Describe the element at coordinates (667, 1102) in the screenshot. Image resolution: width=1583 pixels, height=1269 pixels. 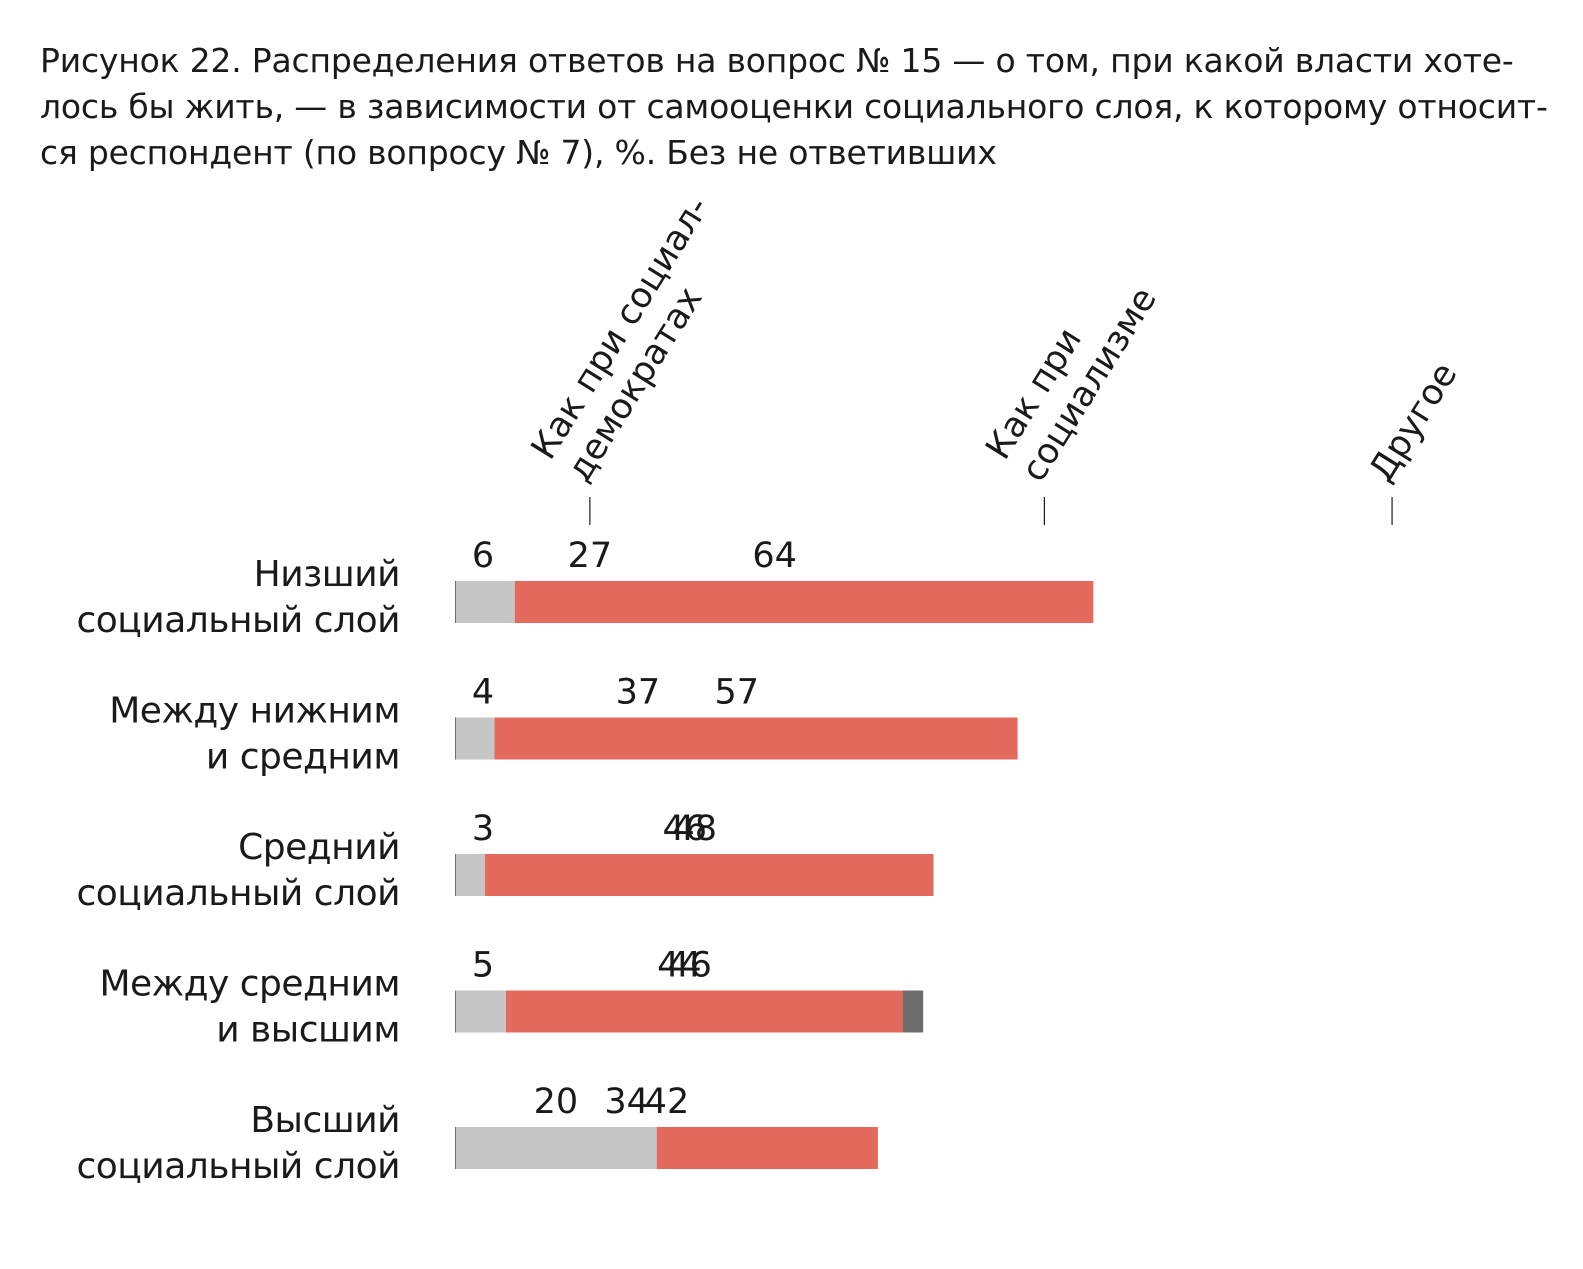
I see `value-label: 42` at that location.